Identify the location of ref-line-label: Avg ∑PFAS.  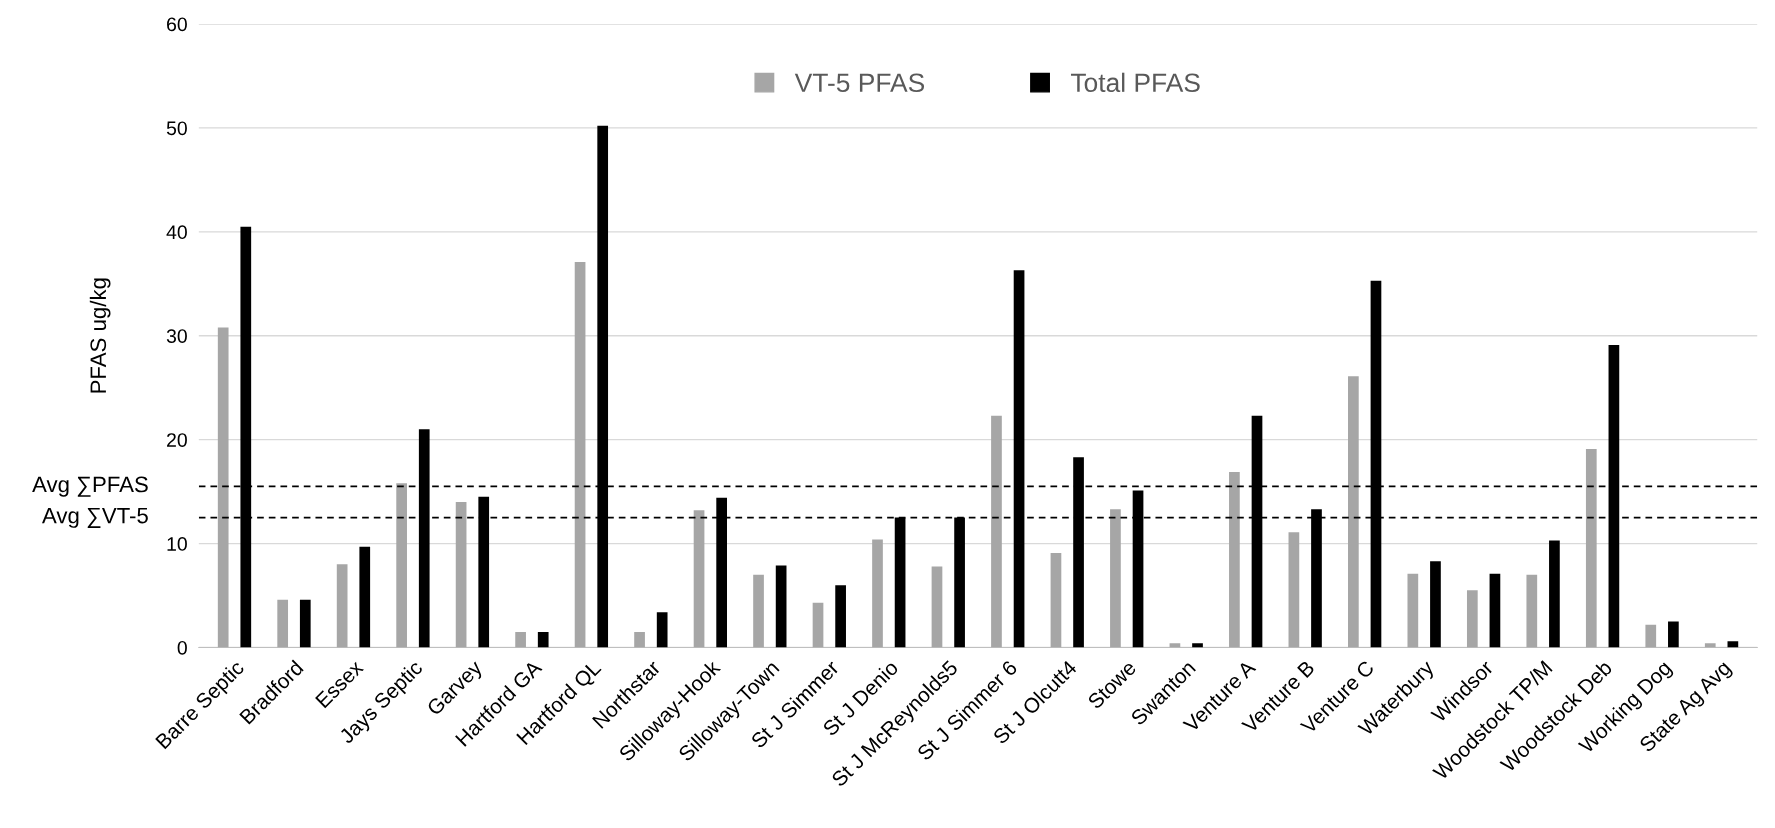
(90, 486).